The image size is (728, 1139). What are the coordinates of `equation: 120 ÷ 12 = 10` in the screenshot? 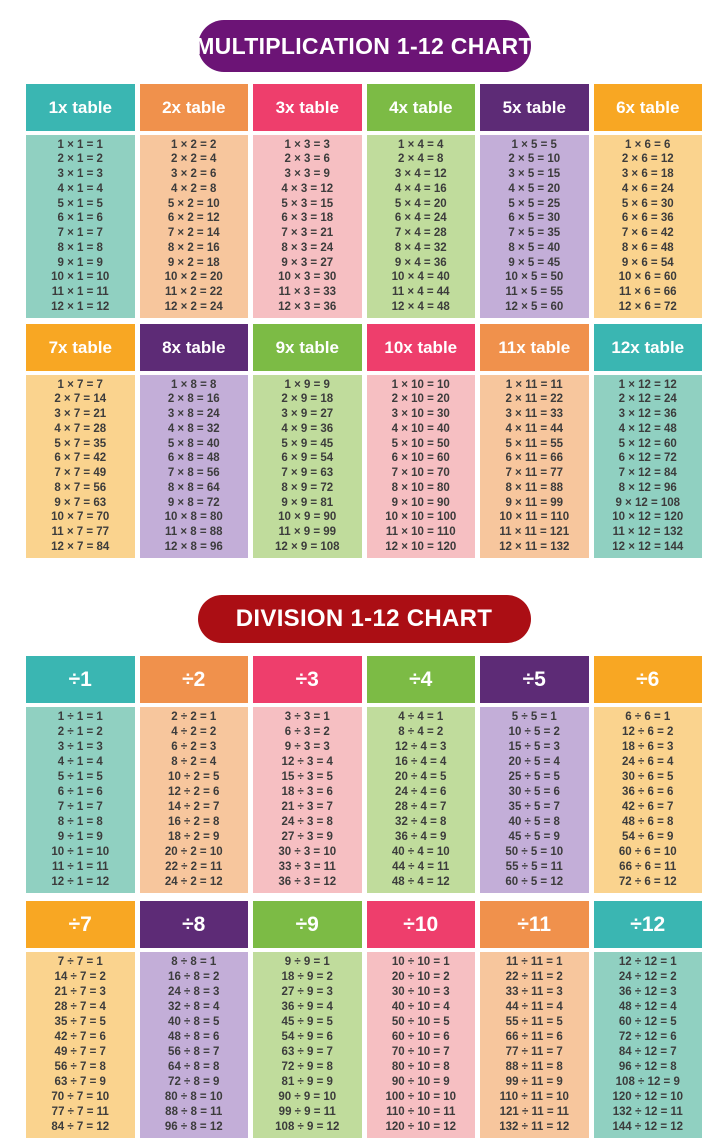 It's located at (648, 1096).